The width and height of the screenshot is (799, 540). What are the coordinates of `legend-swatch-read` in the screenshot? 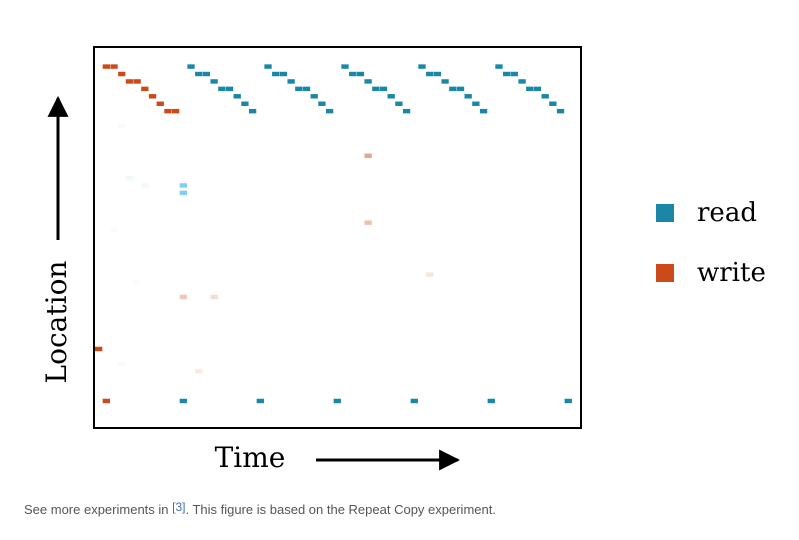 It's located at (665, 213).